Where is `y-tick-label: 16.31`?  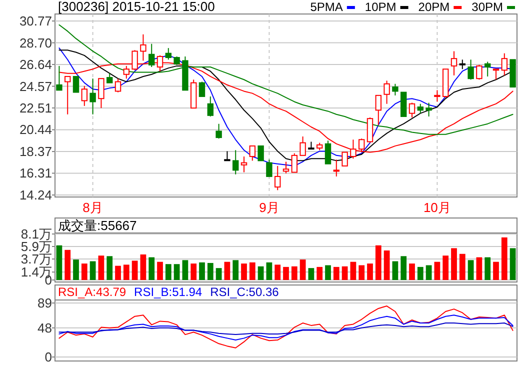
y-tick-label: 16.31 is located at coordinates (35, 173).